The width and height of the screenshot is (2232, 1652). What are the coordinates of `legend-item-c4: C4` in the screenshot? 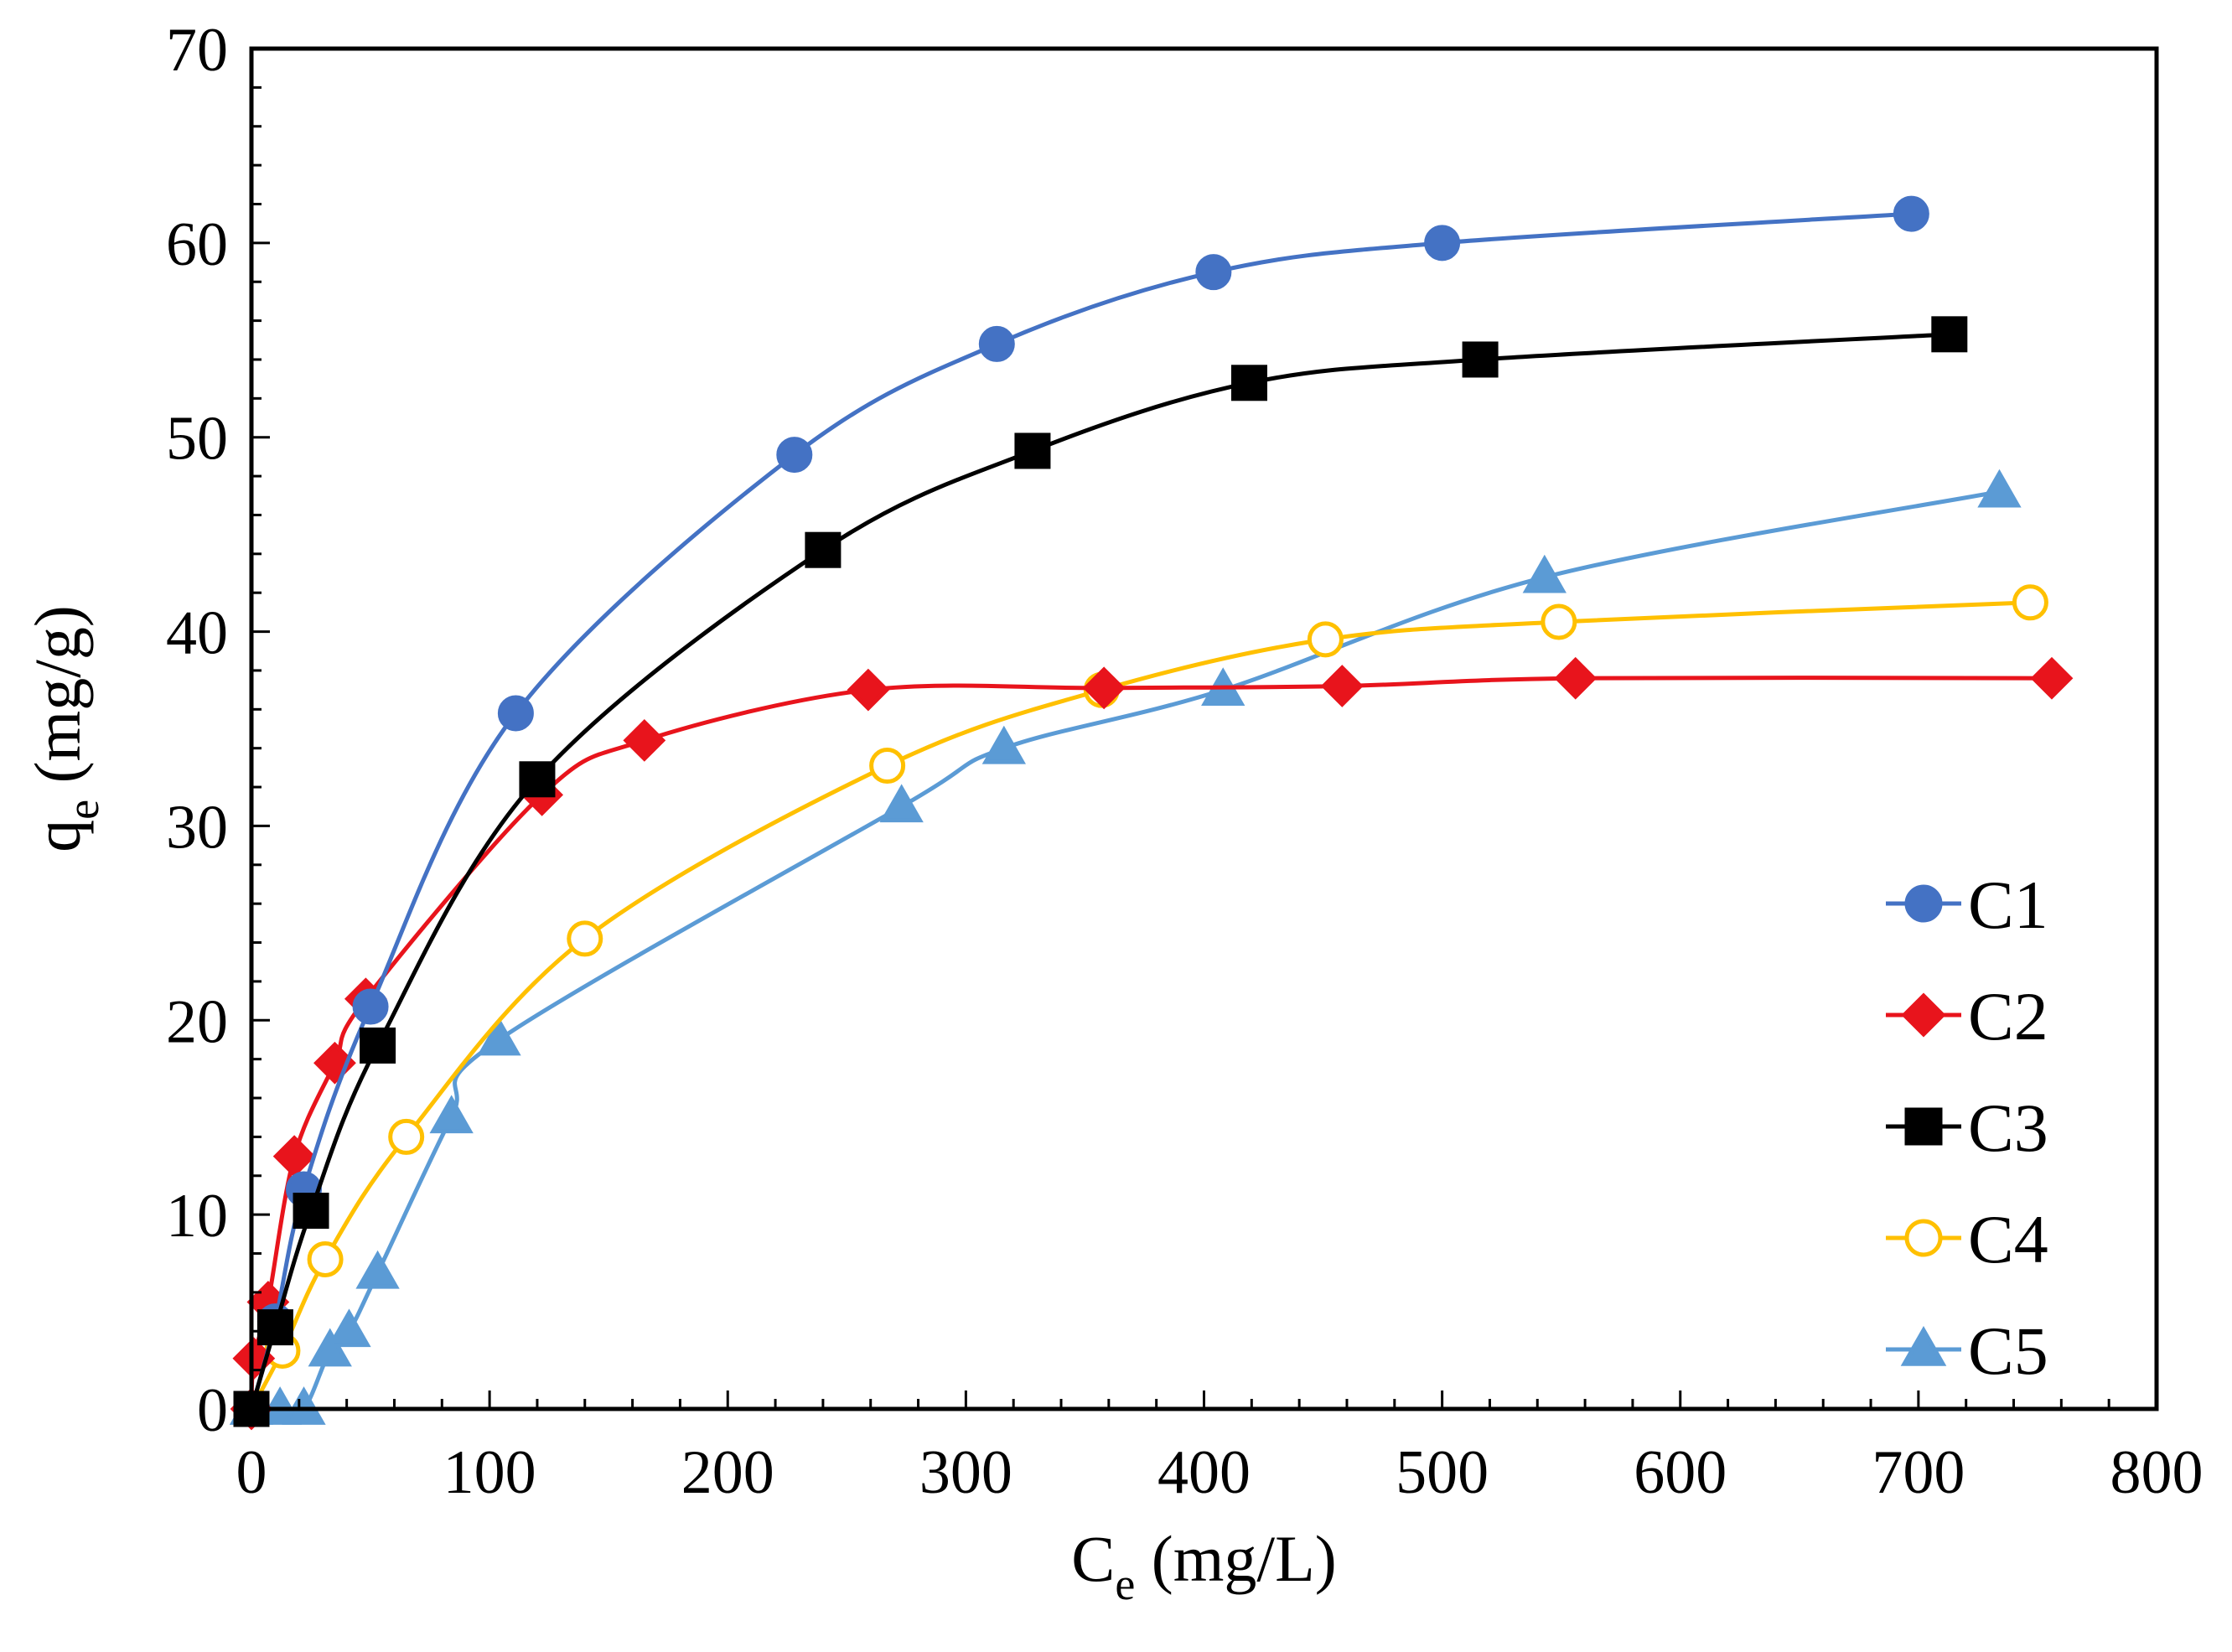 It's located at (1967, 1239).